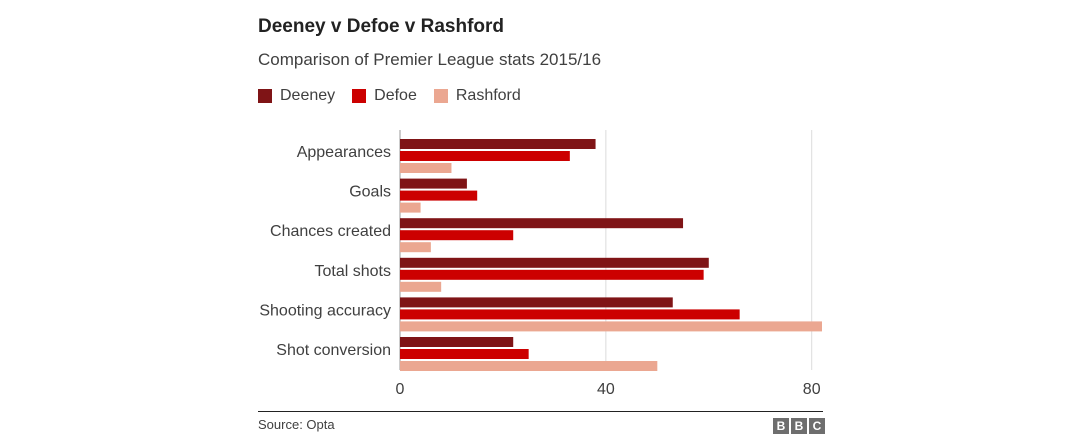 Image resolution: width=1081 pixels, height=447 pixels. I want to click on legend-label: Defoe, so click(395, 95).